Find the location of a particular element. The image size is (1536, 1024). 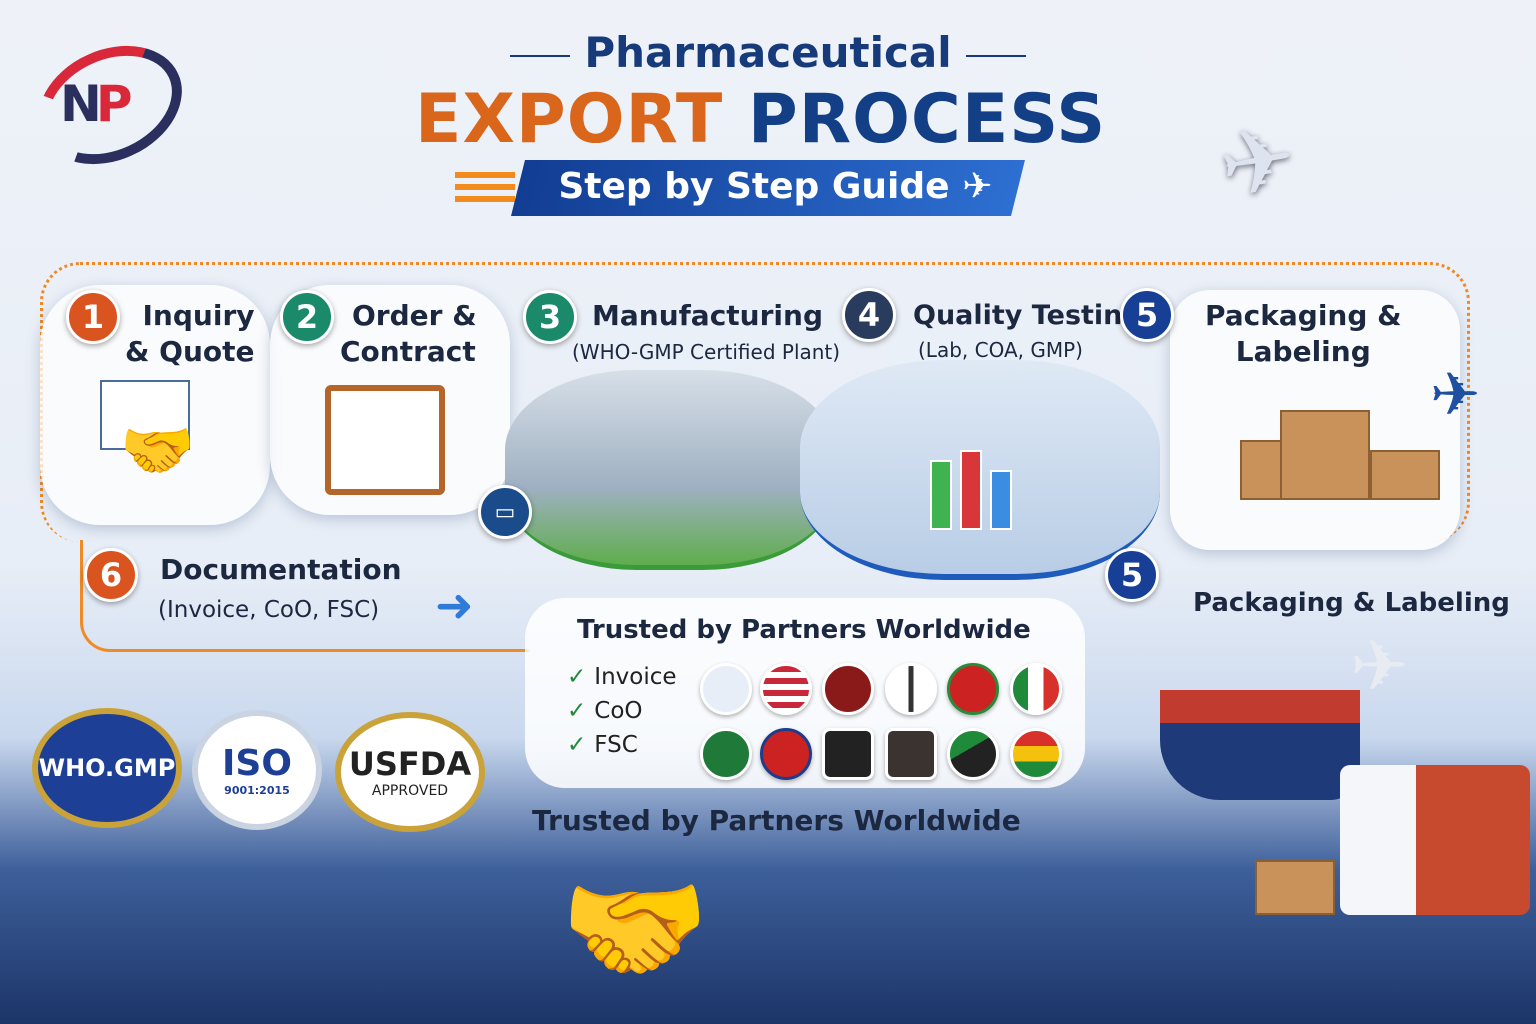

step-3-label: Manufacturing is located at coordinates (707, 315).